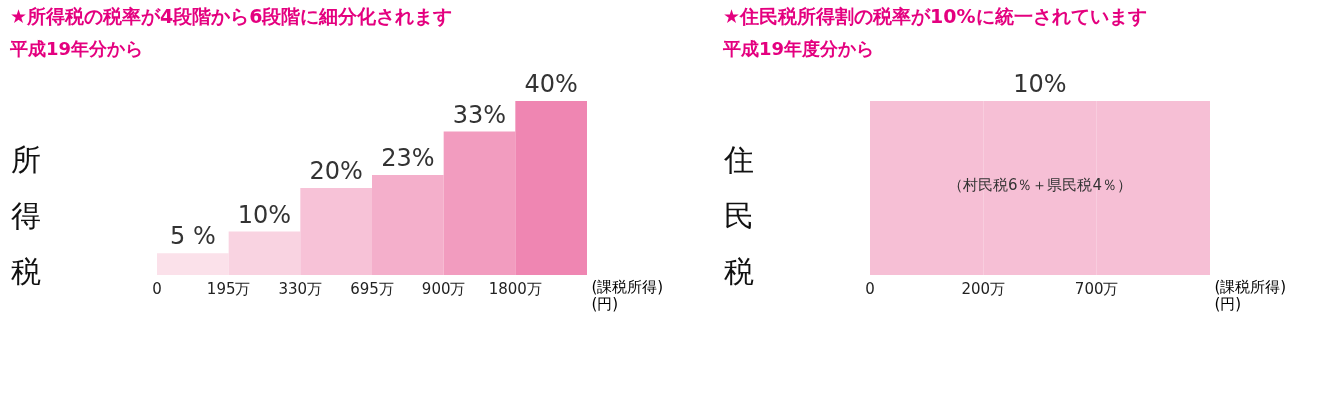  What do you see at coordinates (228, 288) in the screenshot?
I see `x-tick-label: 195万` at bounding box center [228, 288].